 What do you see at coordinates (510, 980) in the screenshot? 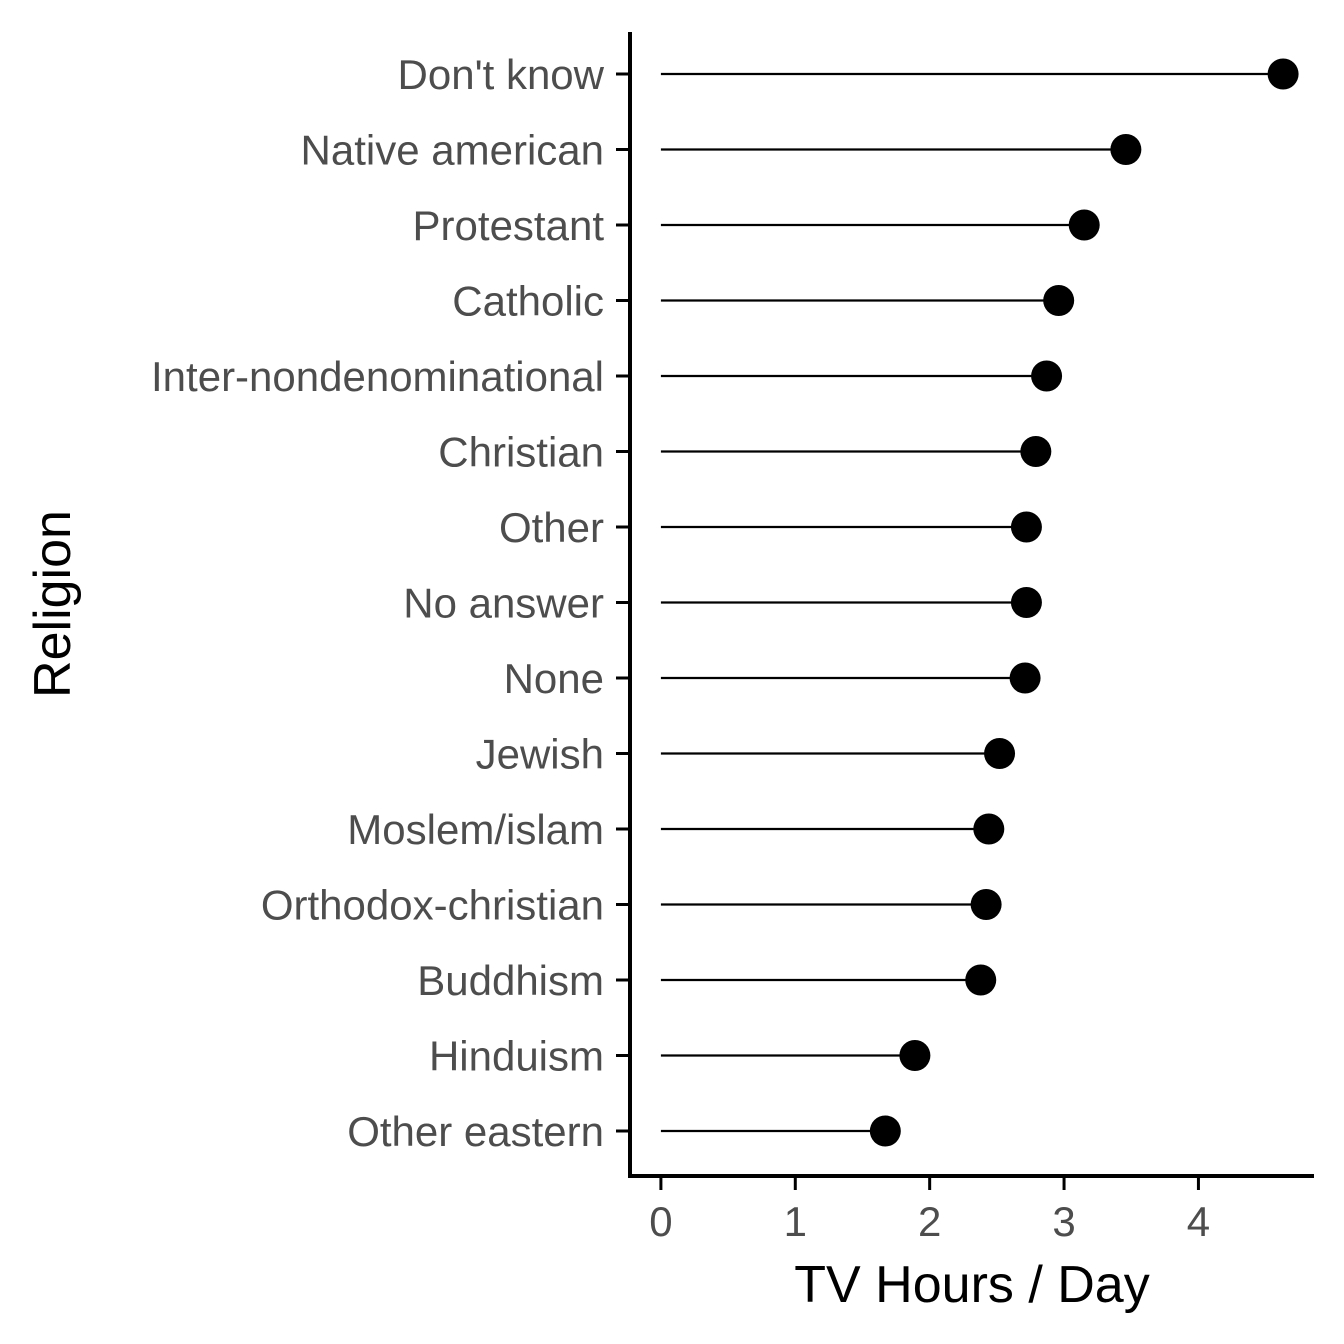
I see `y-tick-label: Buddhism` at bounding box center [510, 980].